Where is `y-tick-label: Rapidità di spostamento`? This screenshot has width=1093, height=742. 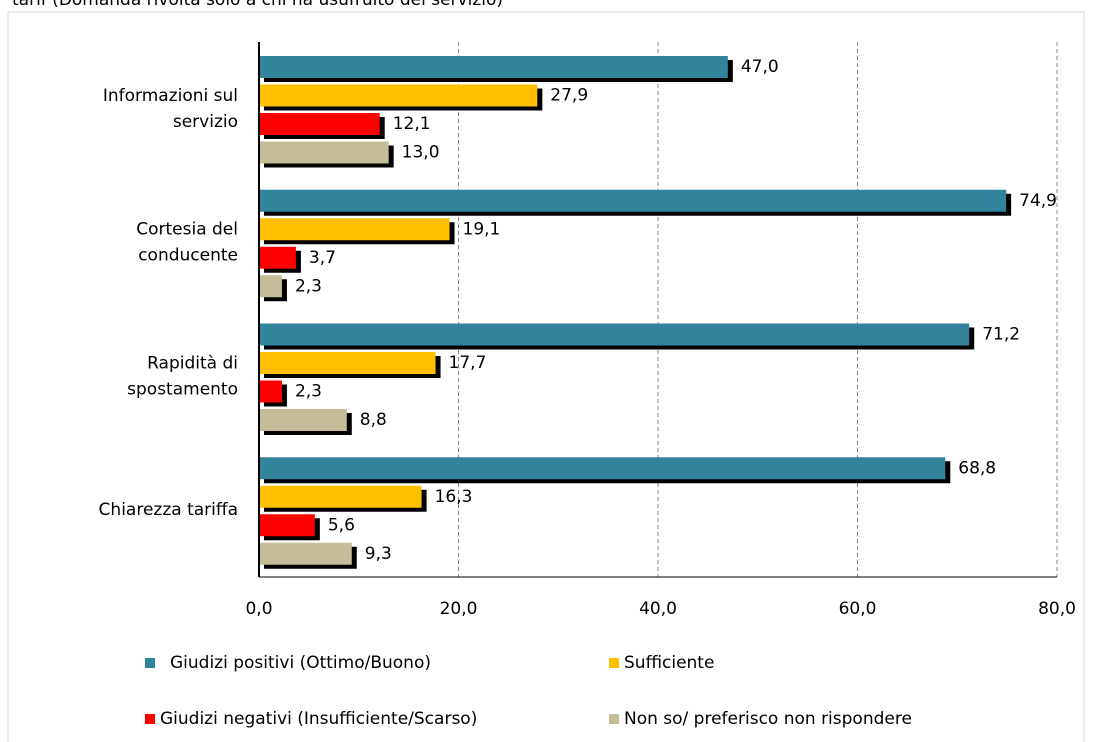
y-tick-label: Rapidità di spostamento is located at coordinates (182, 376).